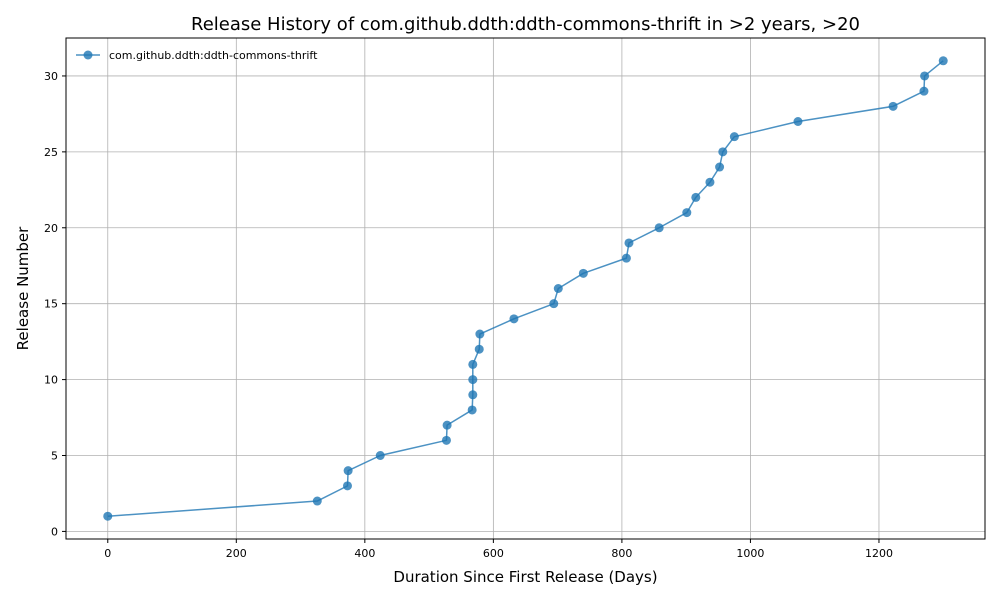 Image resolution: width=1000 pixels, height=604 pixels. What do you see at coordinates (51, 76) in the screenshot?
I see `y-tick-label: 30` at bounding box center [51, 76].